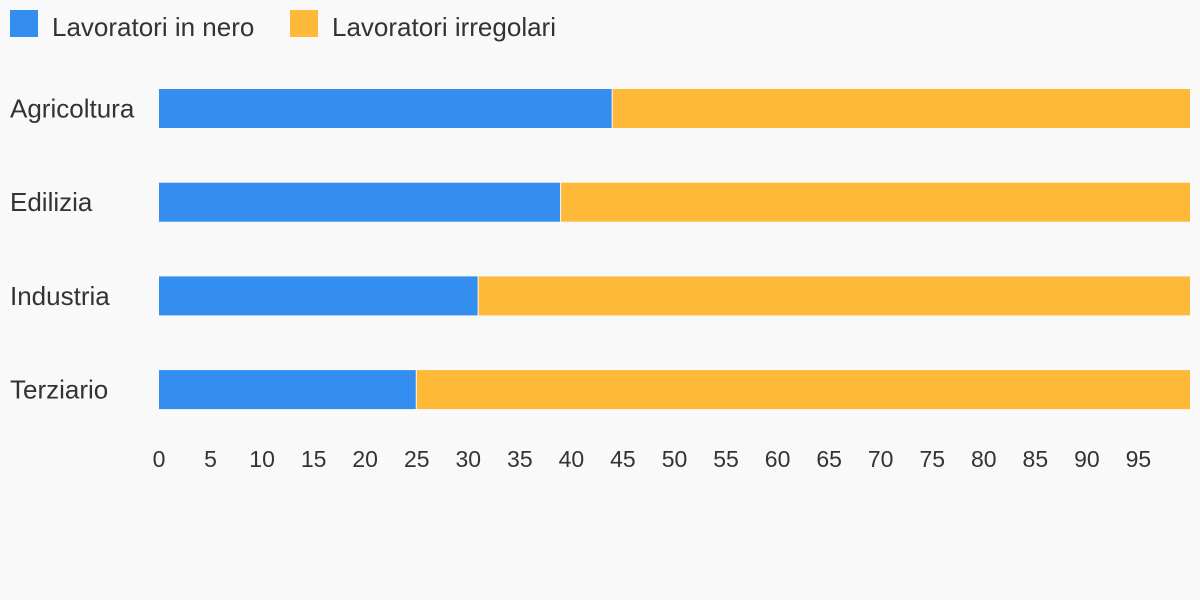 Image resolution: width=1200 pixels, height=600 pixels. Describe the element at coordinates (444, 27) in the screenshot. I see `legend-label-1: Lavoratori irregolari` at that location.